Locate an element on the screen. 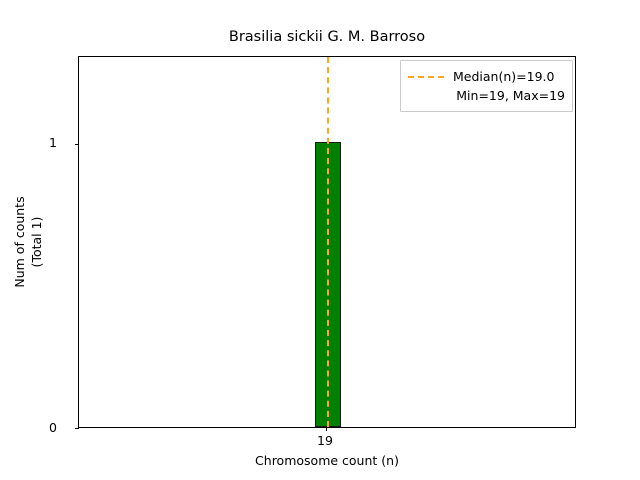  chart-legend: Median(n)=19.0 Min=19, Max=19 is located at coordinates (486, 86).